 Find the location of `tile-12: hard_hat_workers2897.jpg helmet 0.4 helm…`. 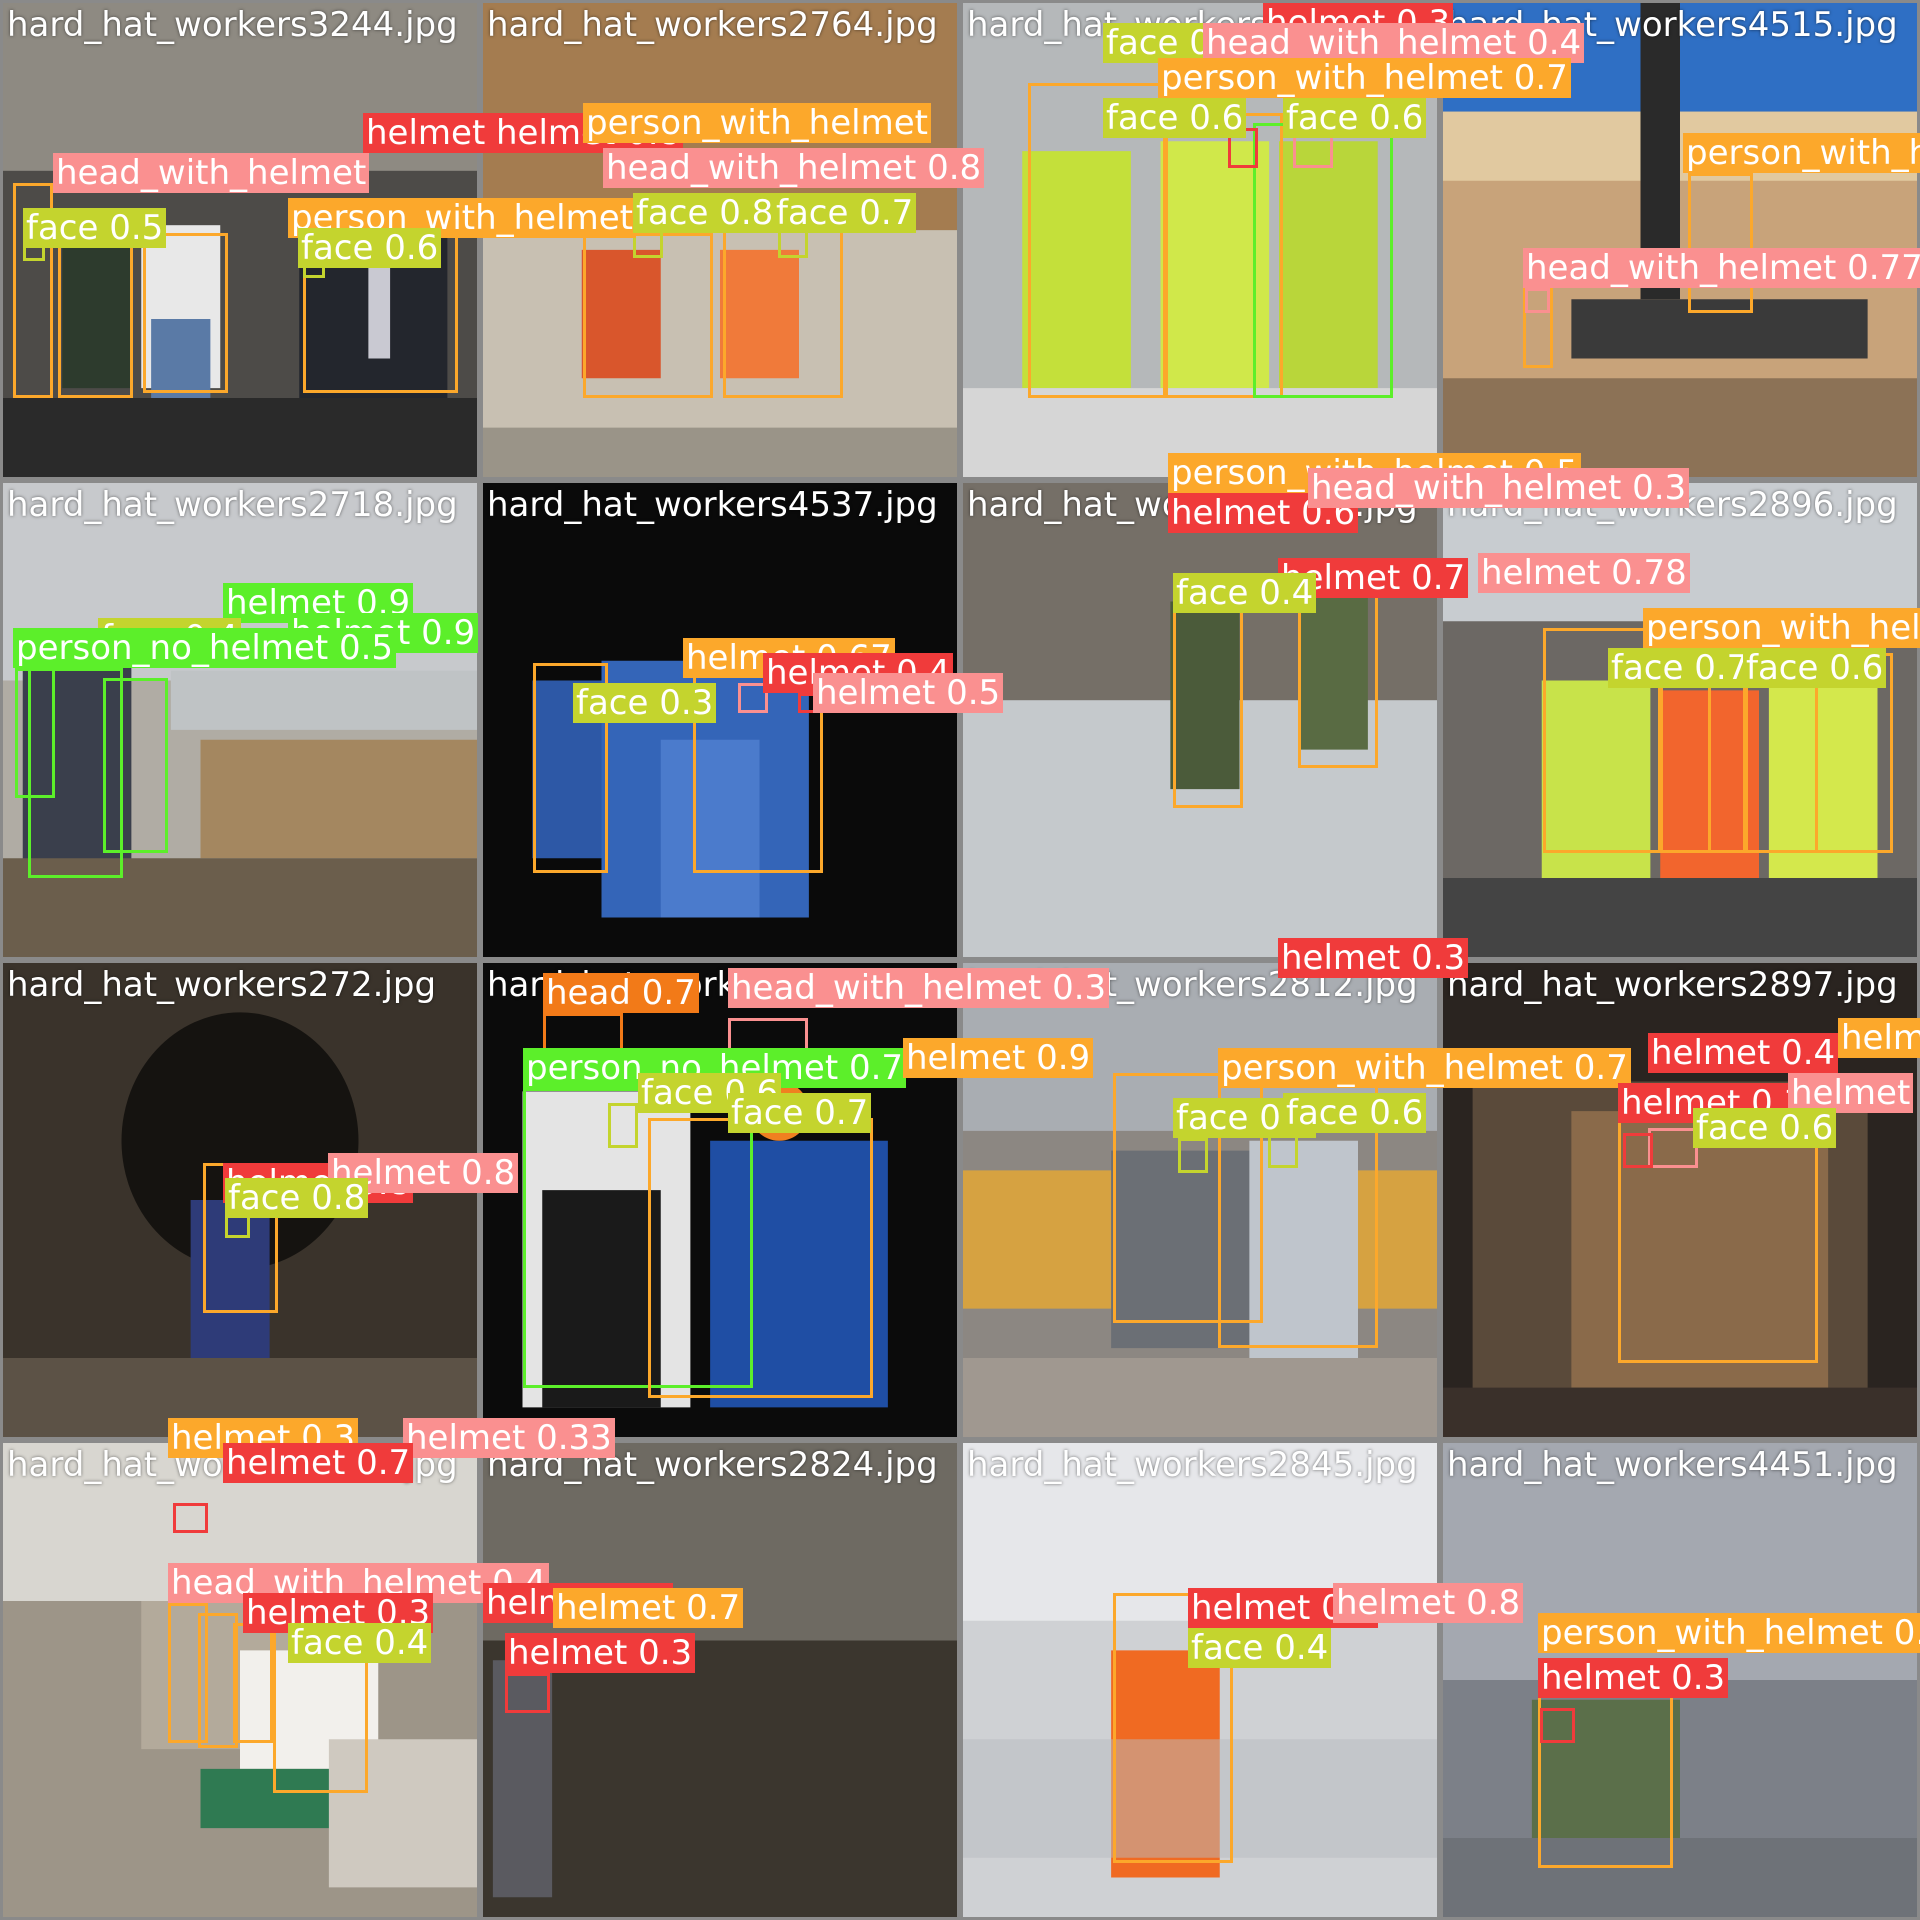

tile-12: hard_hat_workers2897.jpg helmet 0.4 helm… is located at coordinates (1680, 1200).